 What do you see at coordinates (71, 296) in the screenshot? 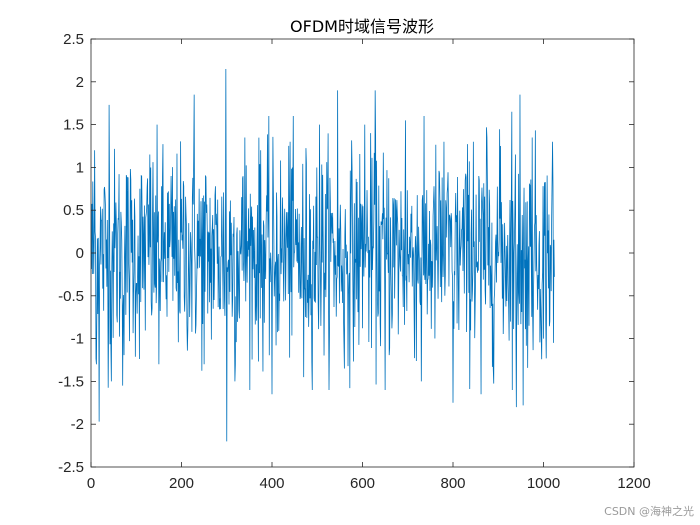
I see `y-tick-label: -0.5` at bounding box center [71, 296].